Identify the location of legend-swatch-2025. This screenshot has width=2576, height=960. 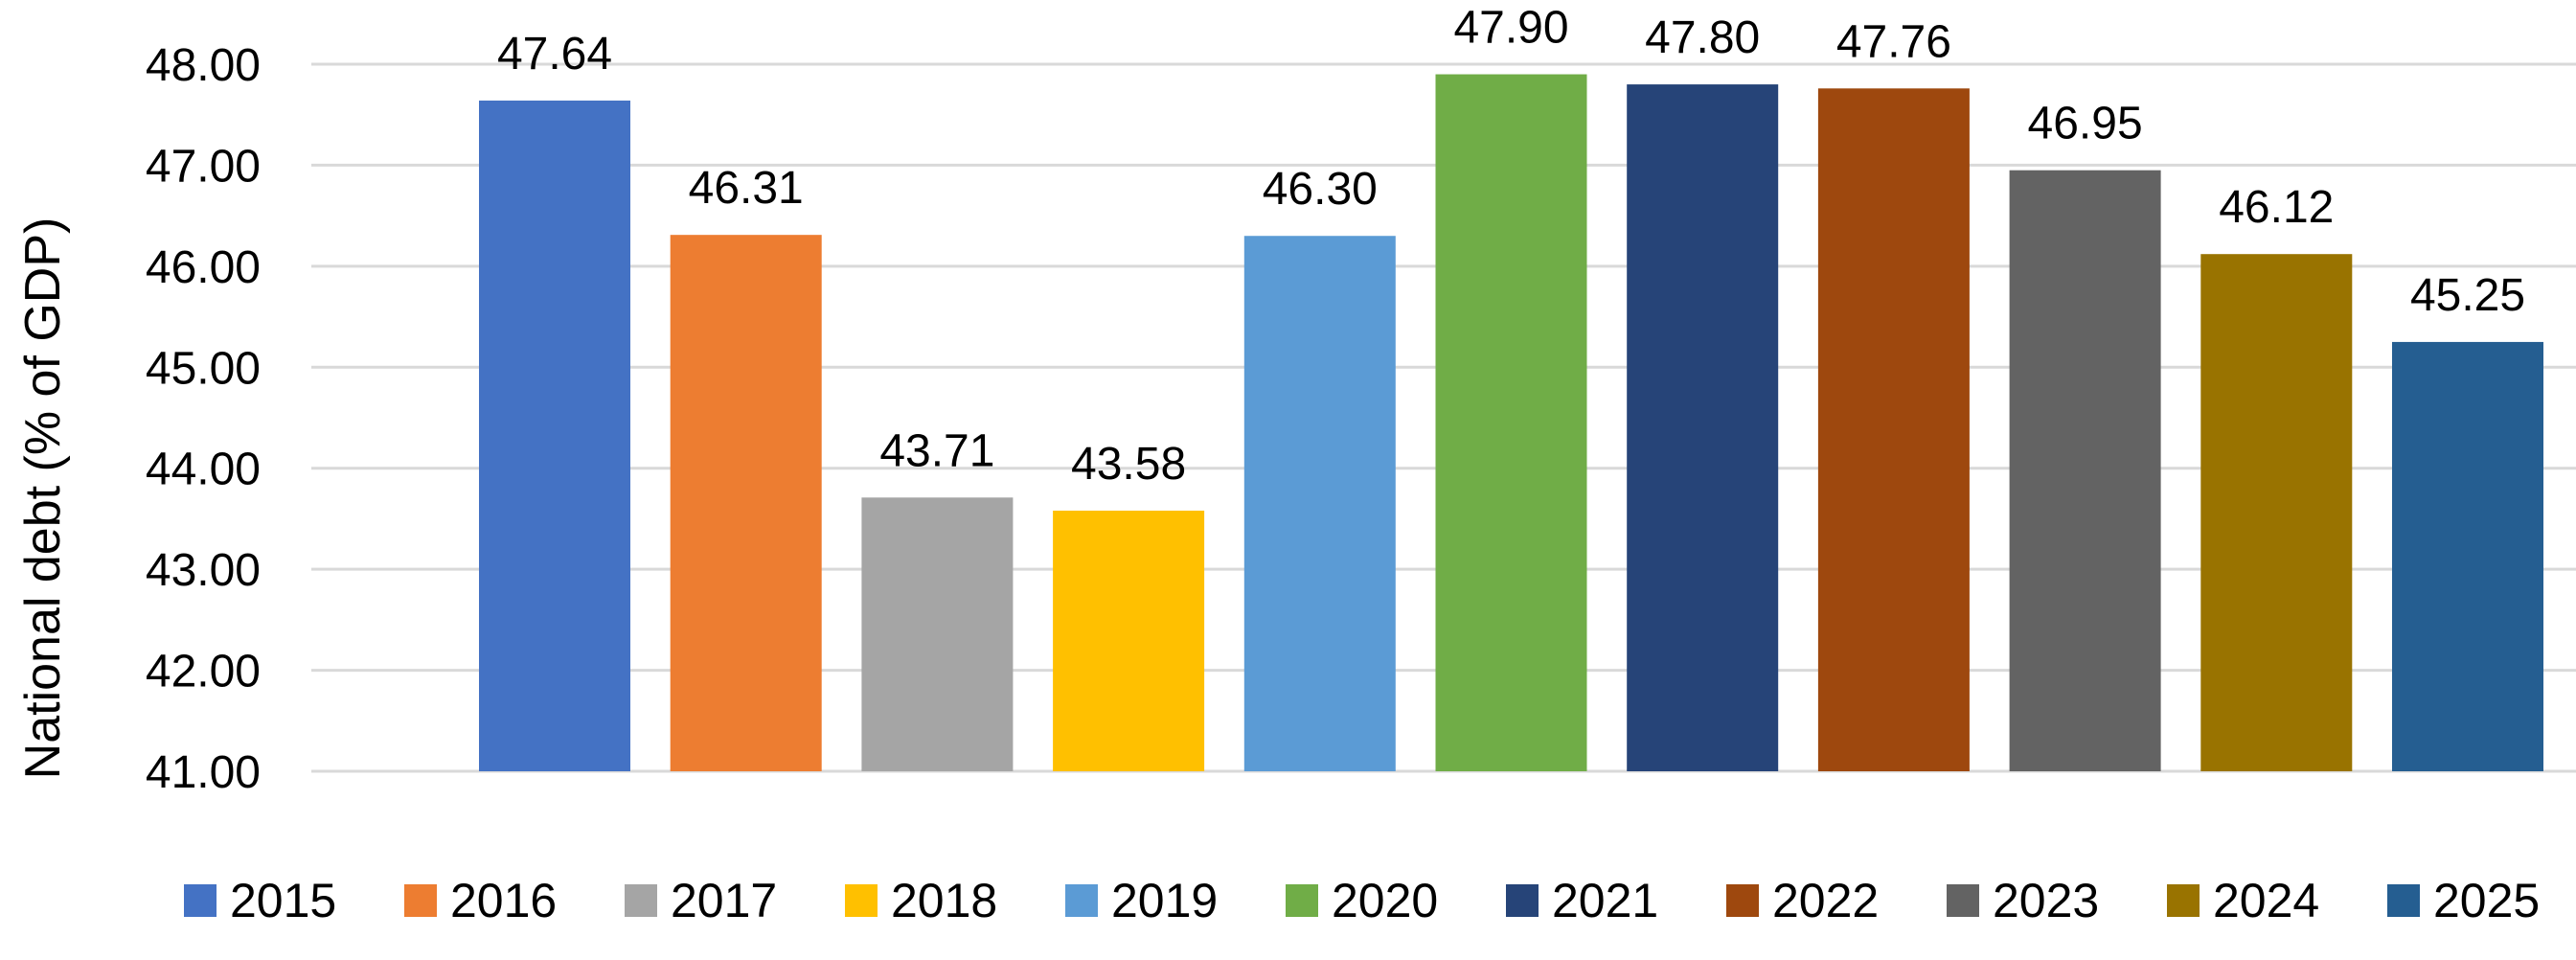
(2403, 900).